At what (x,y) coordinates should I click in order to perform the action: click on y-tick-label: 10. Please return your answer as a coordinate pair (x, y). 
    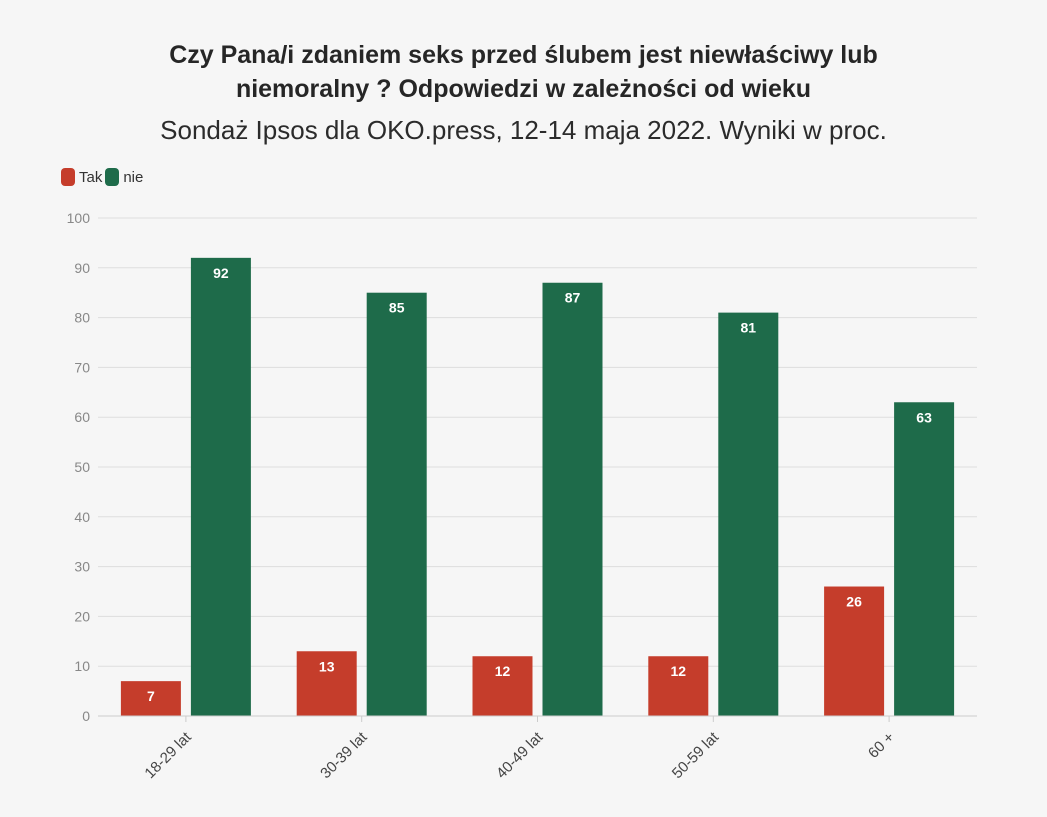
    Looking at the image, I should click on (82, 666).